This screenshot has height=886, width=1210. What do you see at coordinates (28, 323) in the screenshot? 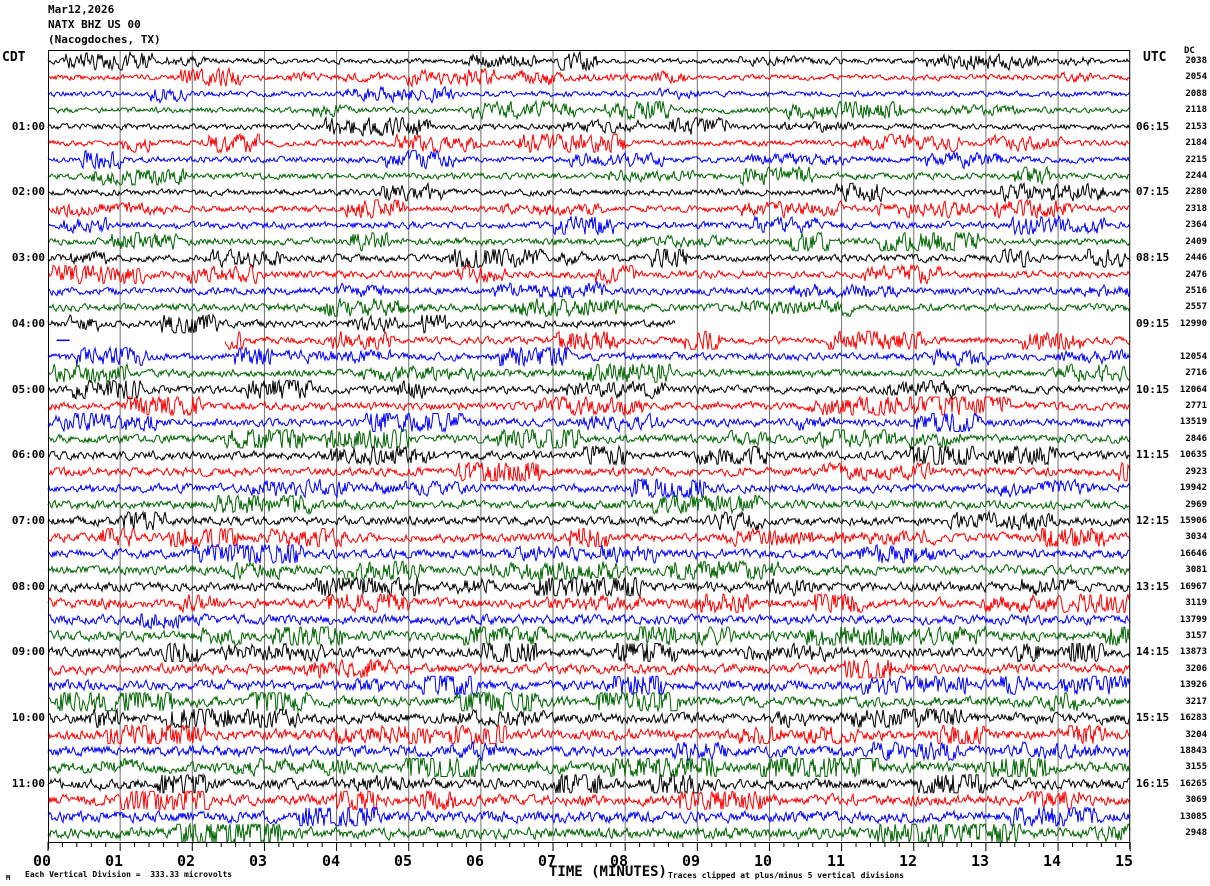
I see `left-hour-label: 04:00` at bounding box center [28, 323].